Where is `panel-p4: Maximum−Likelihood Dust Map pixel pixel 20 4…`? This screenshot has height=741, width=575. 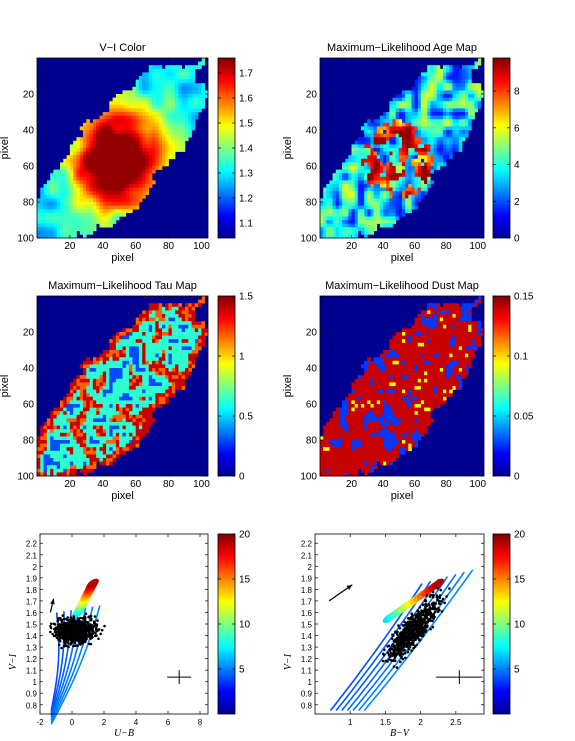 panel-p4: Maximum−Likelihood Dust Map pixel pixel 20 4… is located at coordinates (408, 391).